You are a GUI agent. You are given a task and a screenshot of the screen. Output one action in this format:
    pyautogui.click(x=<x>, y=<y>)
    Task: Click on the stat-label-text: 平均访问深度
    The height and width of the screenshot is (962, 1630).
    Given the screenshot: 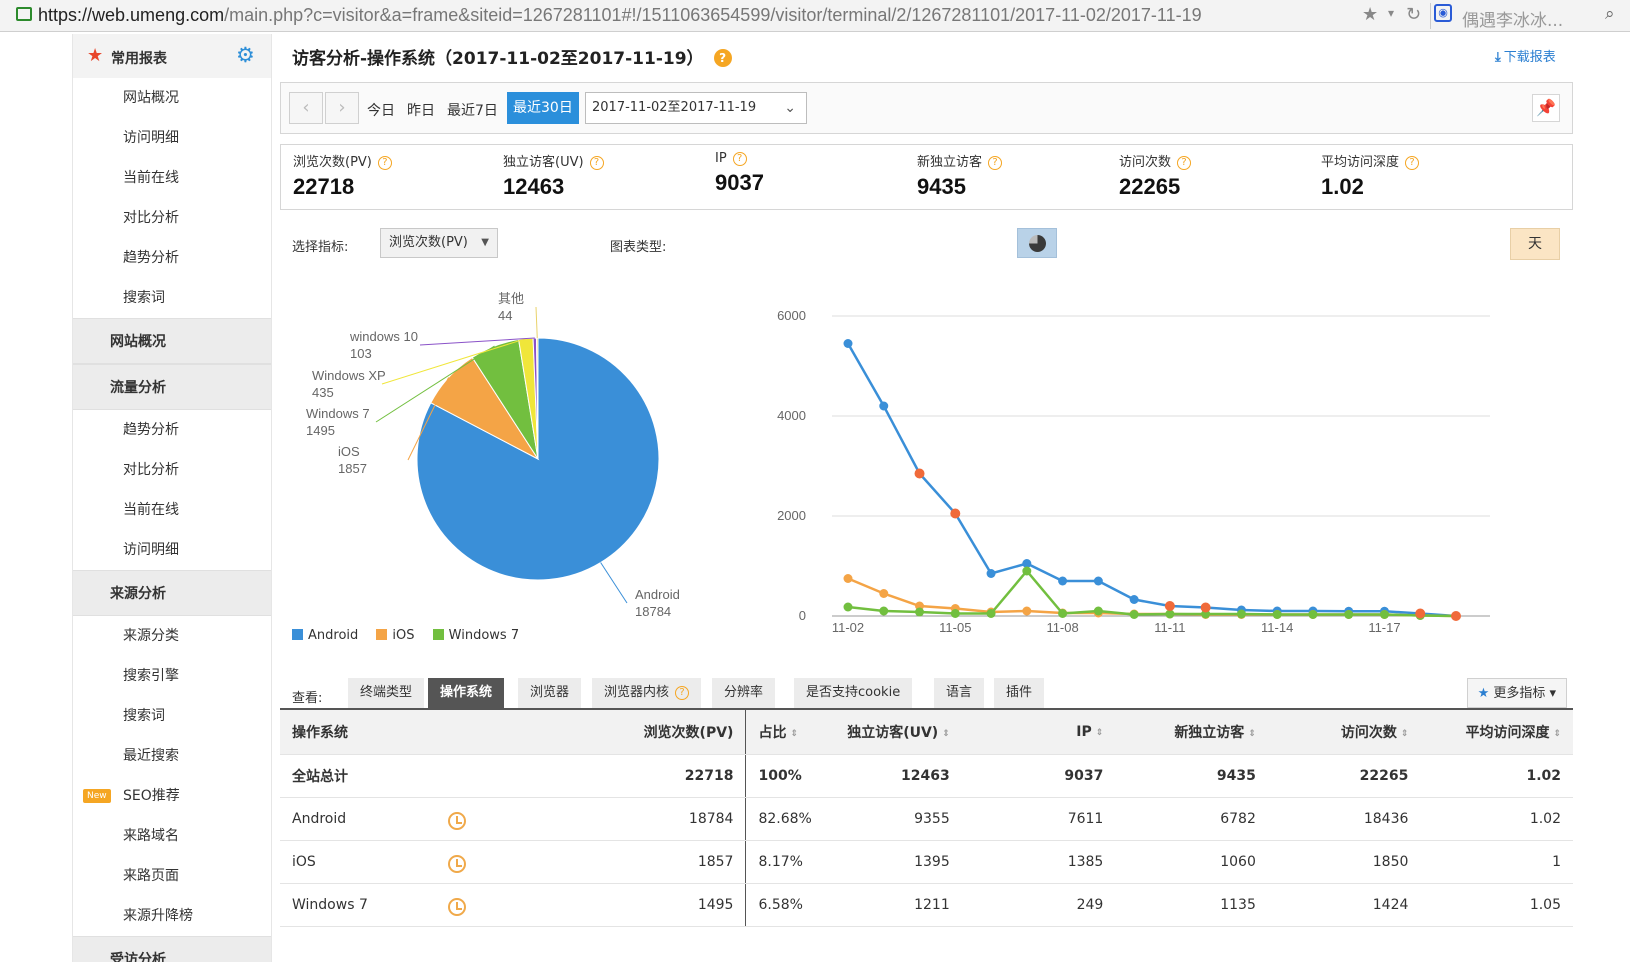 What is the action you would take?
    pyautogui.click(x=1360, y=162)
    